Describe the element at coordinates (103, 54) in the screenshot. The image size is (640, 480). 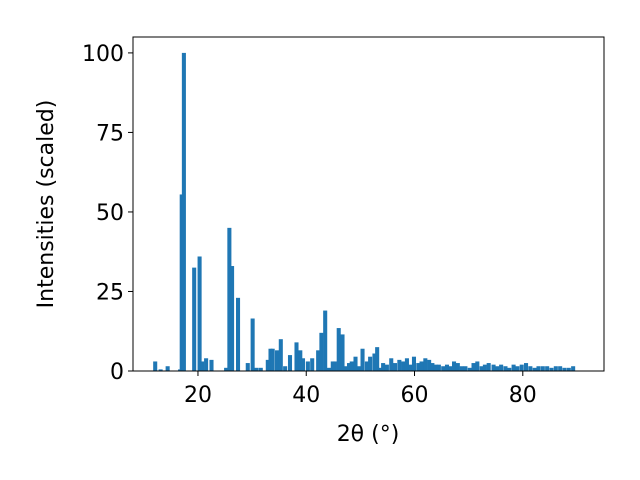
I see `y-tick-label: 100` at that location.